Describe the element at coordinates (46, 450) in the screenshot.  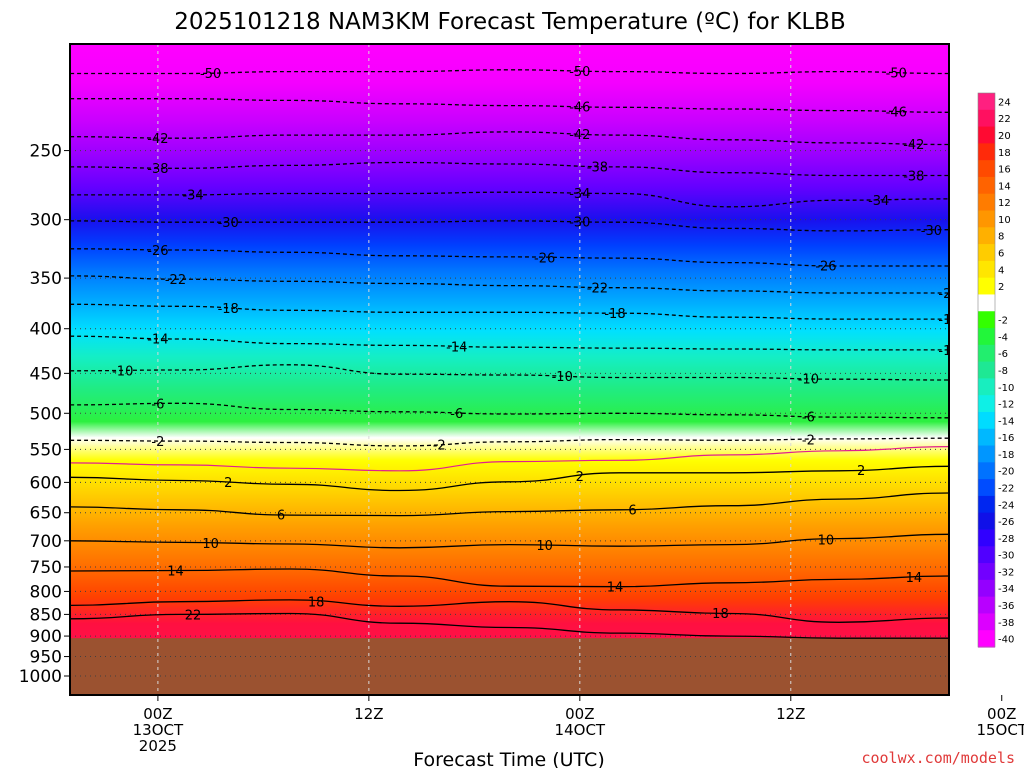
I see `y-tick-label-550: 550` at that location.